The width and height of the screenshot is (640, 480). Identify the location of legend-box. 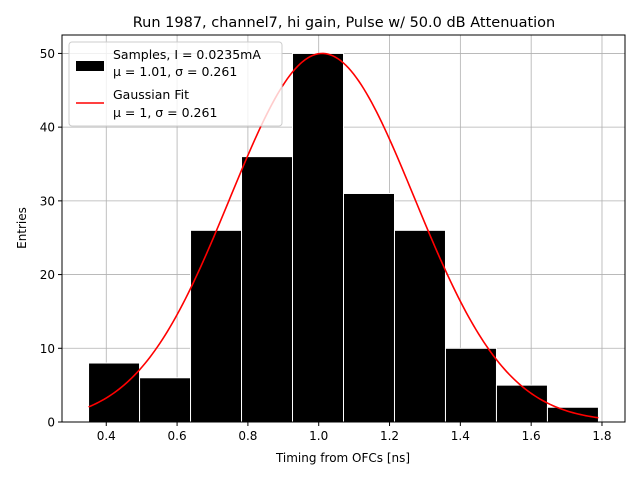
(175, 84).